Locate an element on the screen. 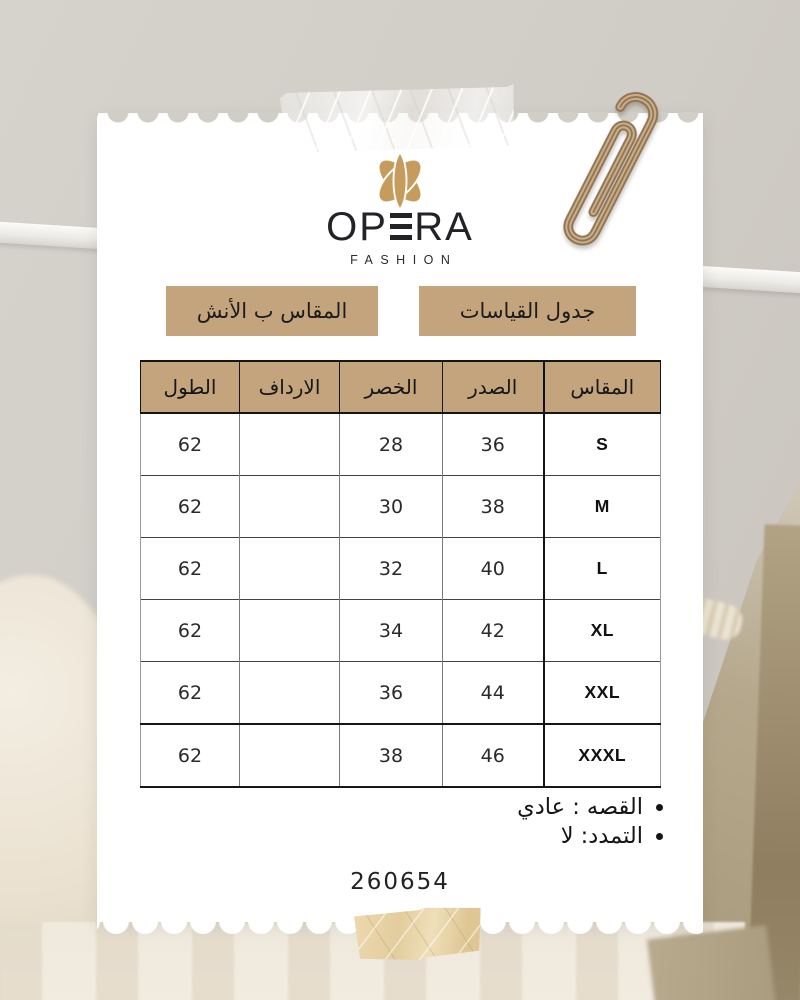 This screenshot has height=1000, width=800. clear-tape-icon is located at coordinates (398, 119).